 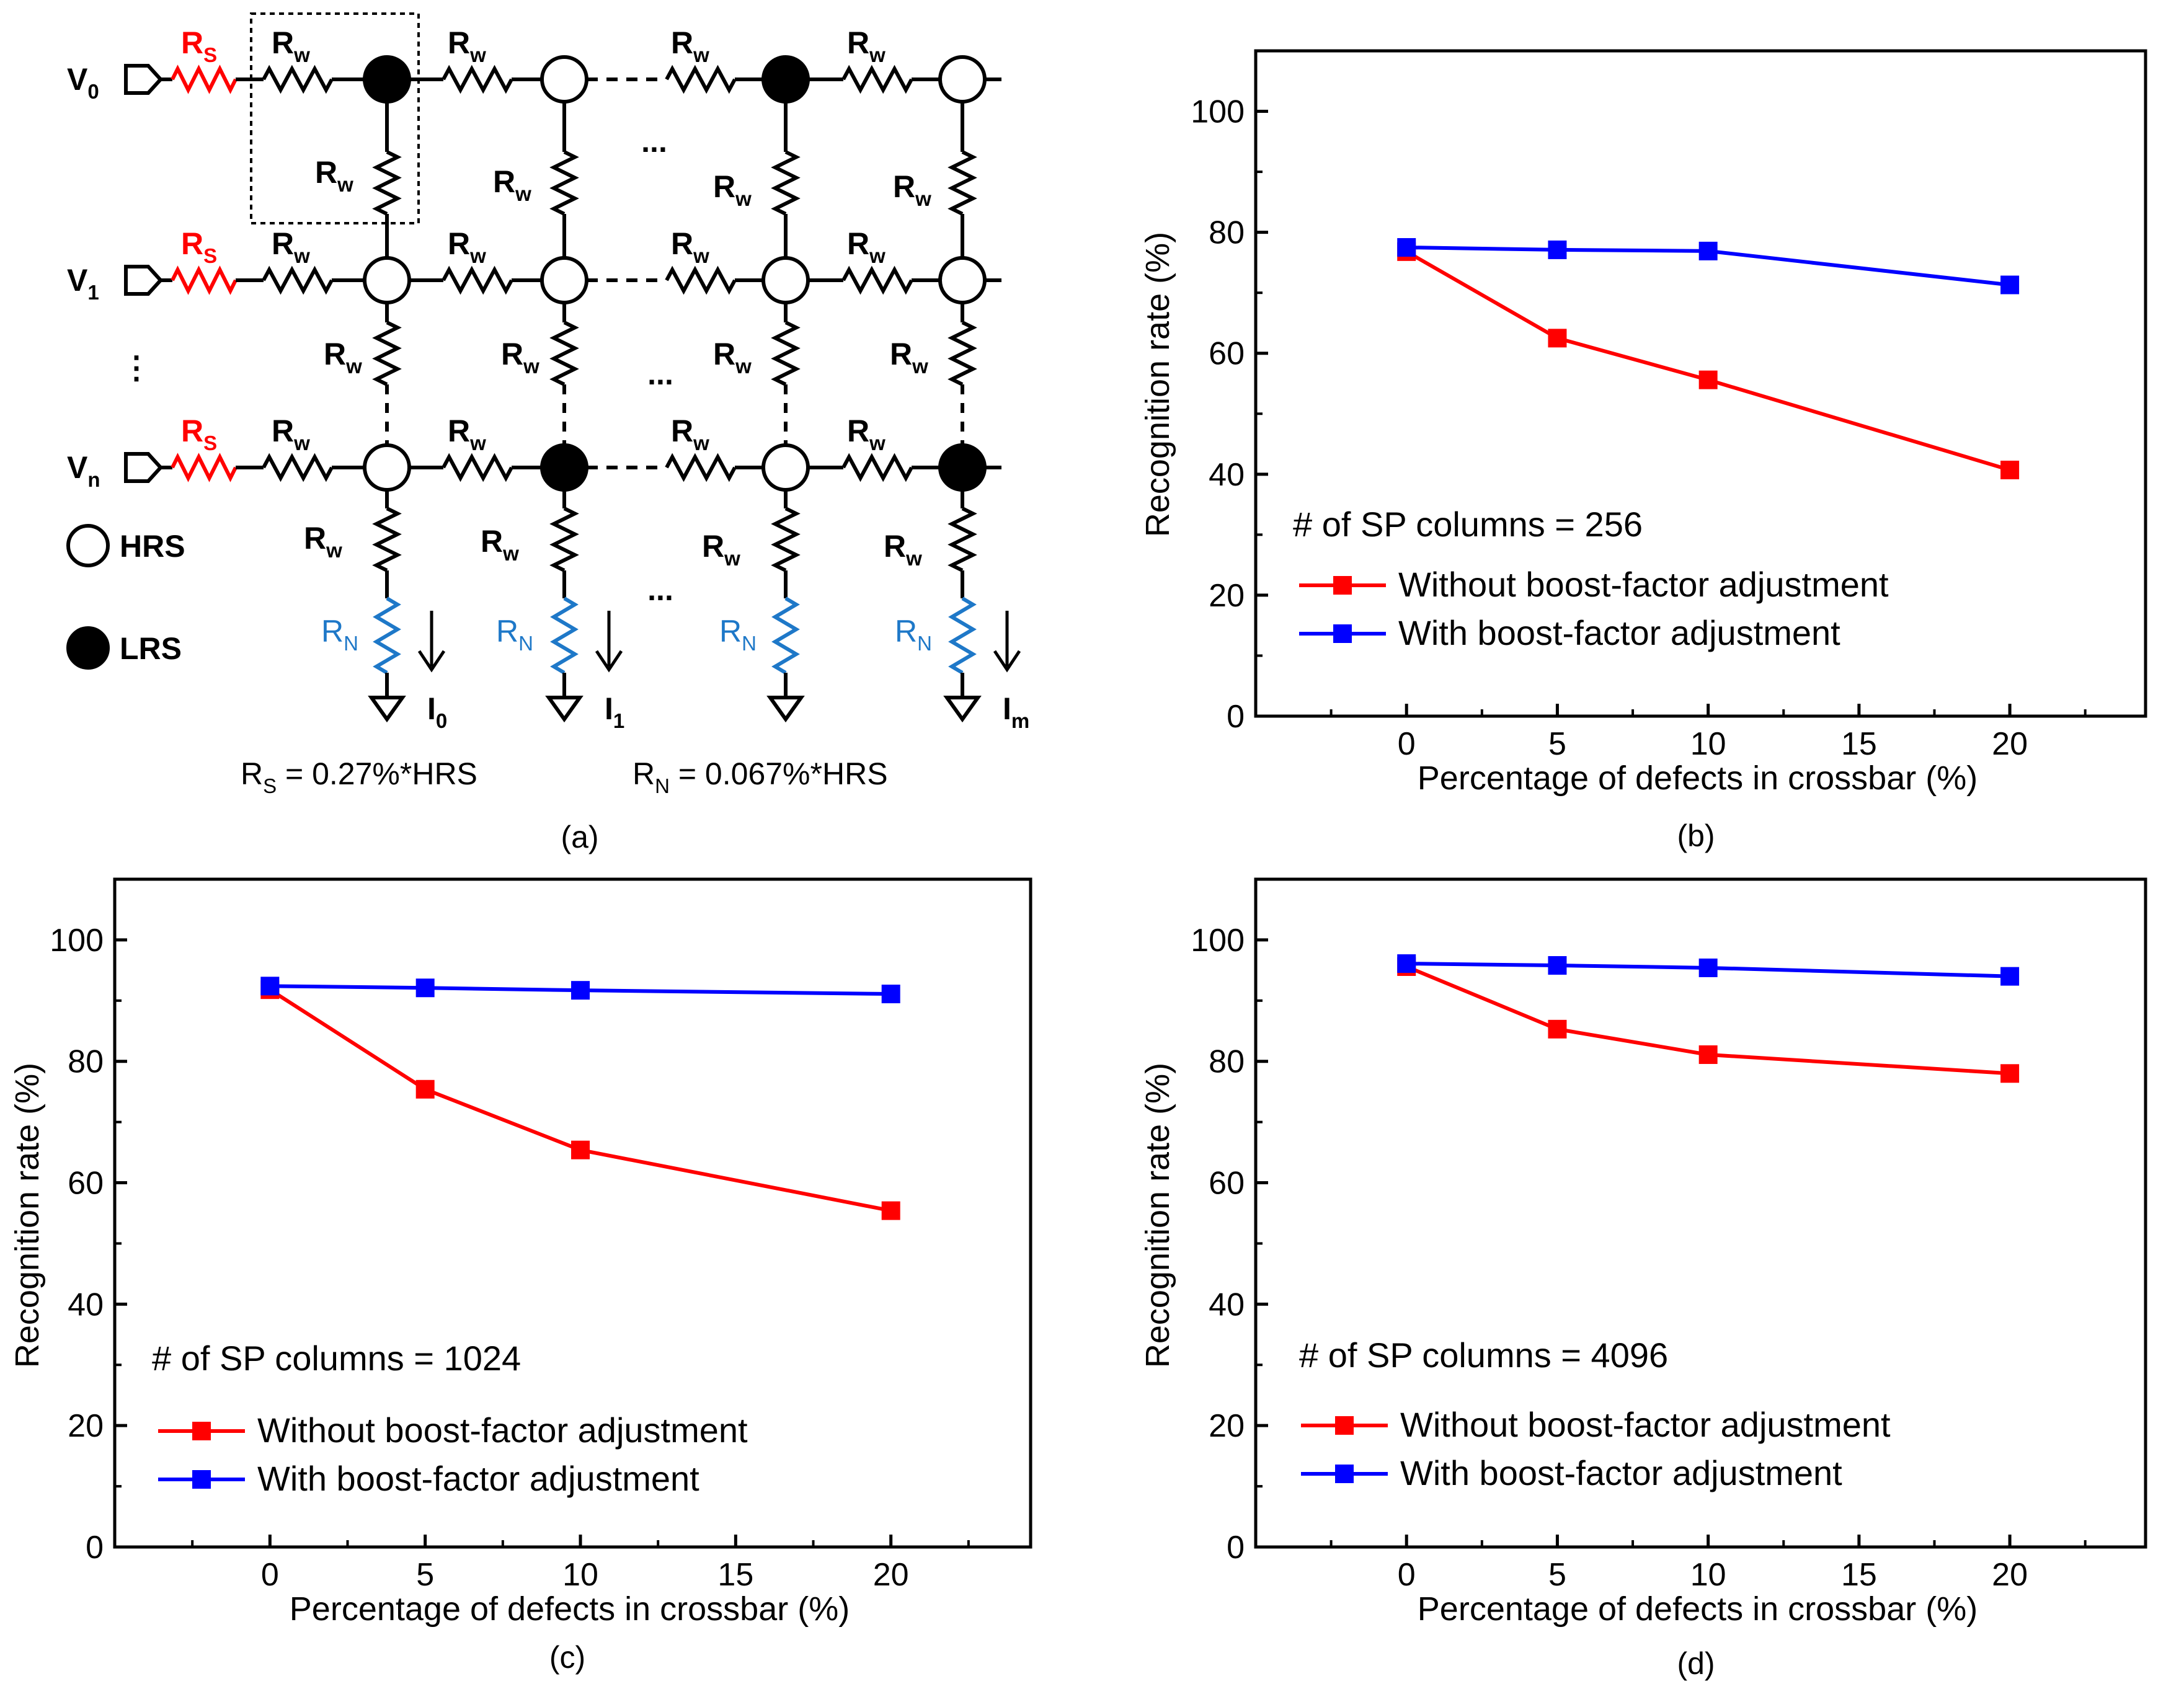 I want to click on column-current-label: Im, so click(x=1016, y=711).